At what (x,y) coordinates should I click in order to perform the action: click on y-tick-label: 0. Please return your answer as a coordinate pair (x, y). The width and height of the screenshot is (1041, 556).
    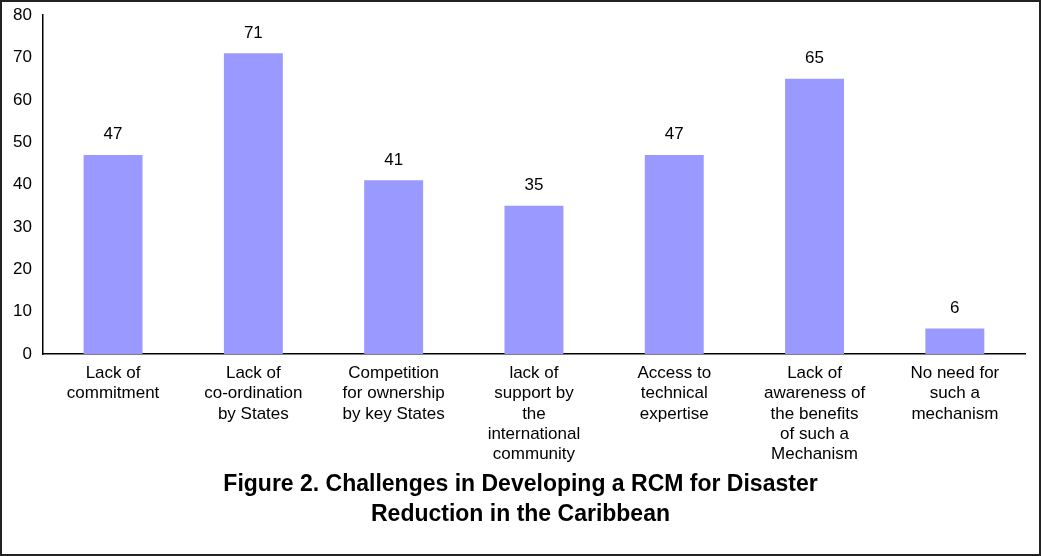
    Looking at the image, I should click on (27, 353).